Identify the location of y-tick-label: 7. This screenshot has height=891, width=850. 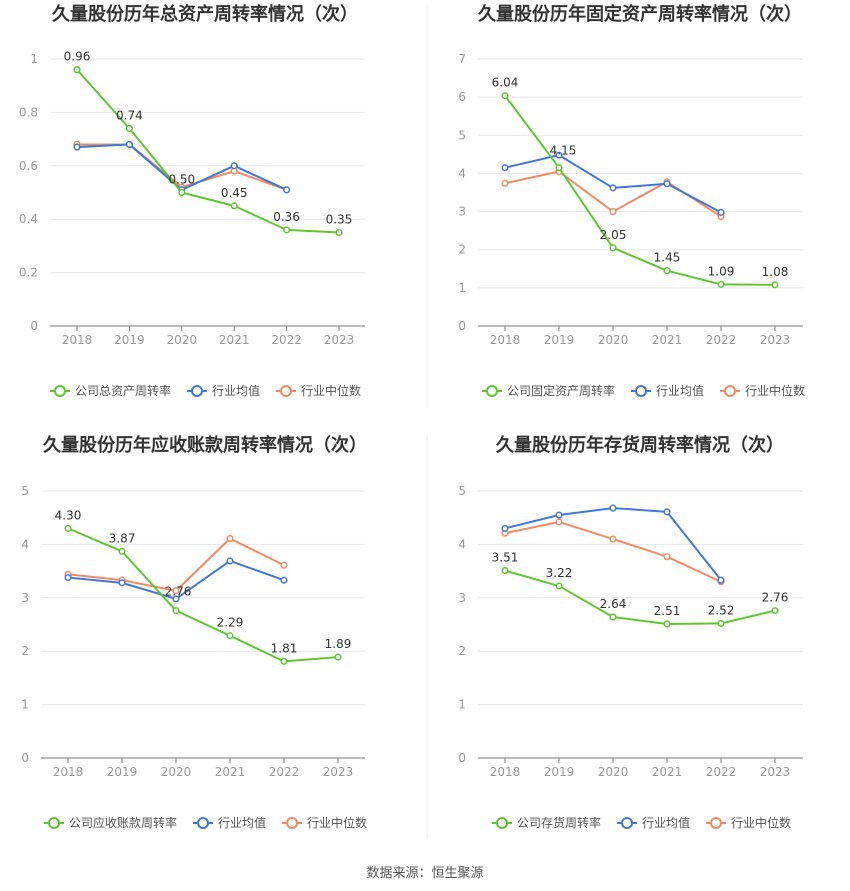
(462, 59).